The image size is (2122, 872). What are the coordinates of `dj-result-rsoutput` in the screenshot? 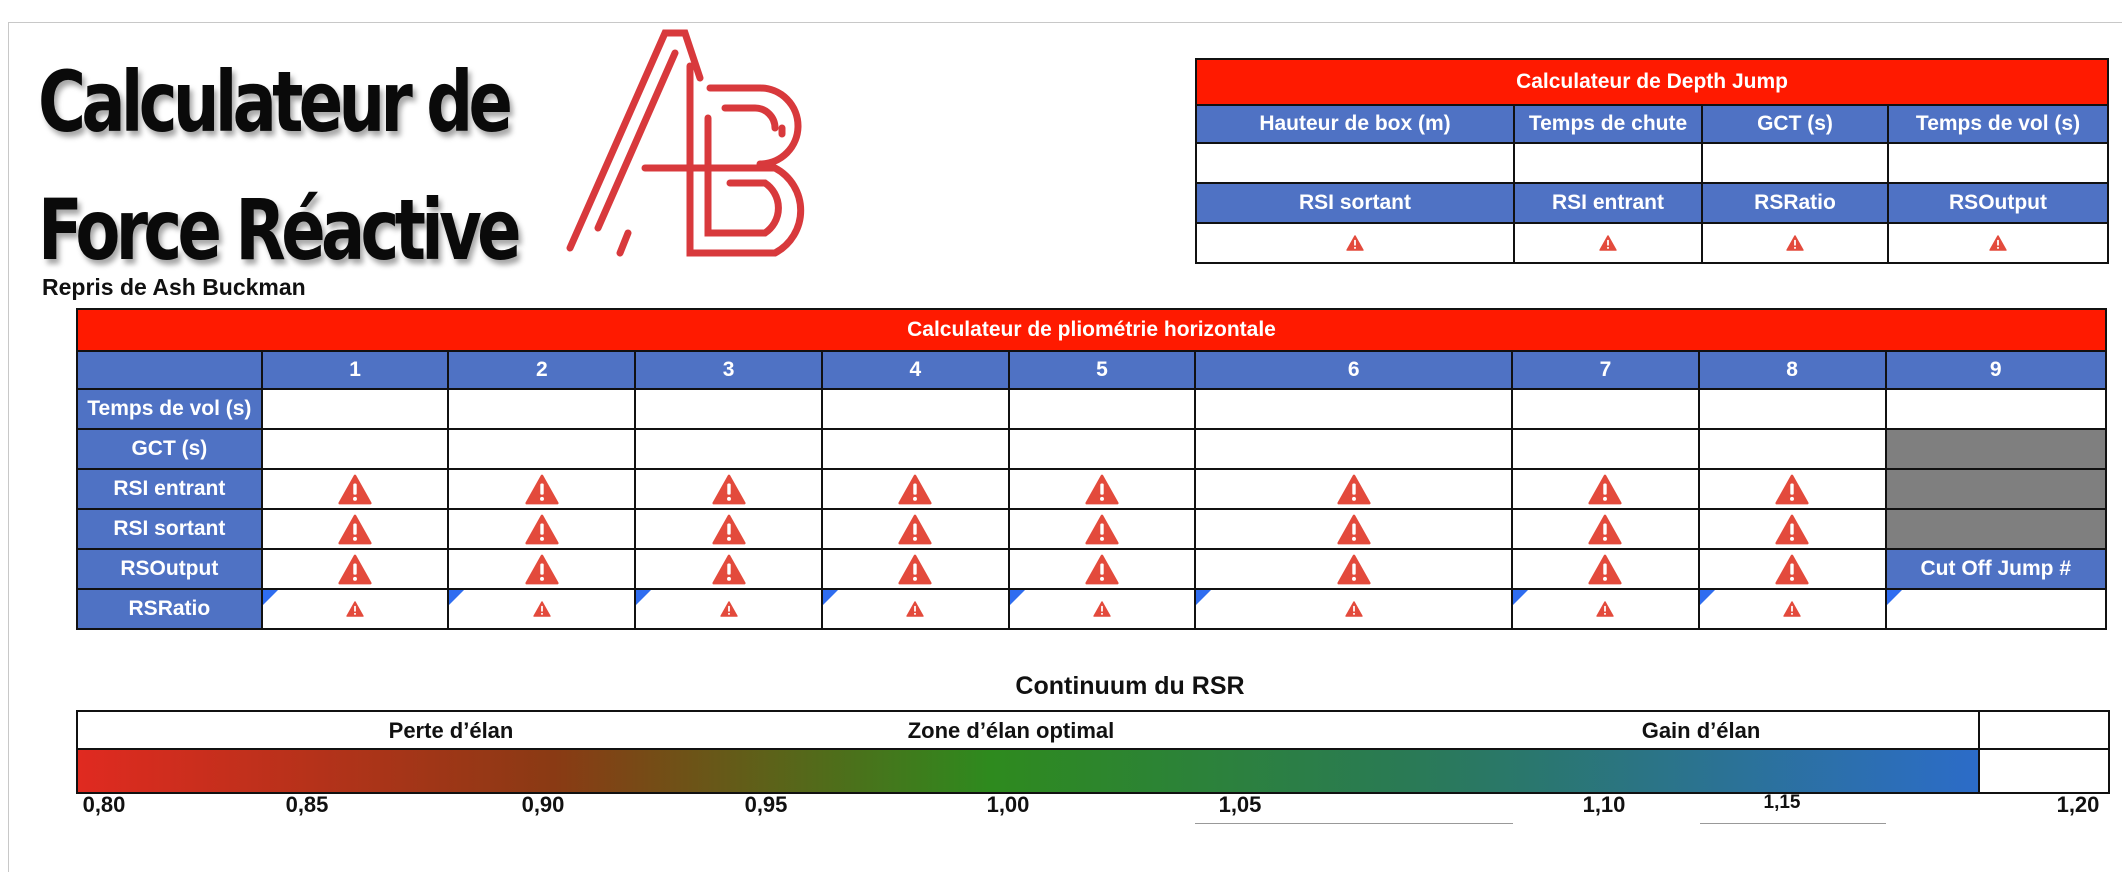 It's located at (1998, 243).